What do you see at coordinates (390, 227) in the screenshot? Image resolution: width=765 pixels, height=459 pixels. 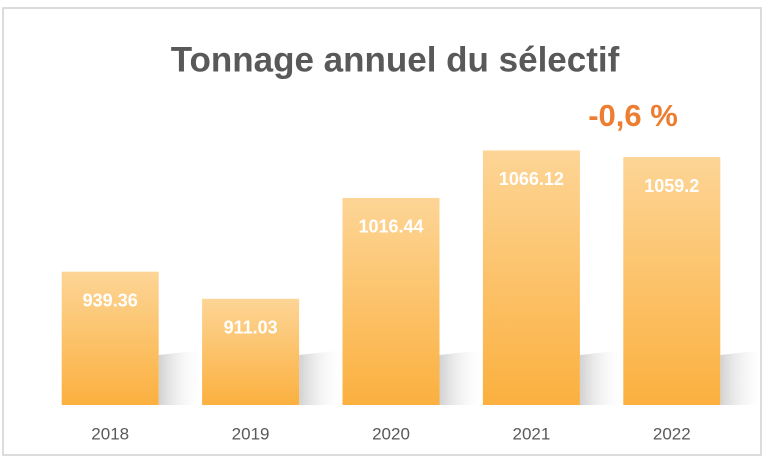 I see `data-label: 1016.44` at bounding box center [390, 227].